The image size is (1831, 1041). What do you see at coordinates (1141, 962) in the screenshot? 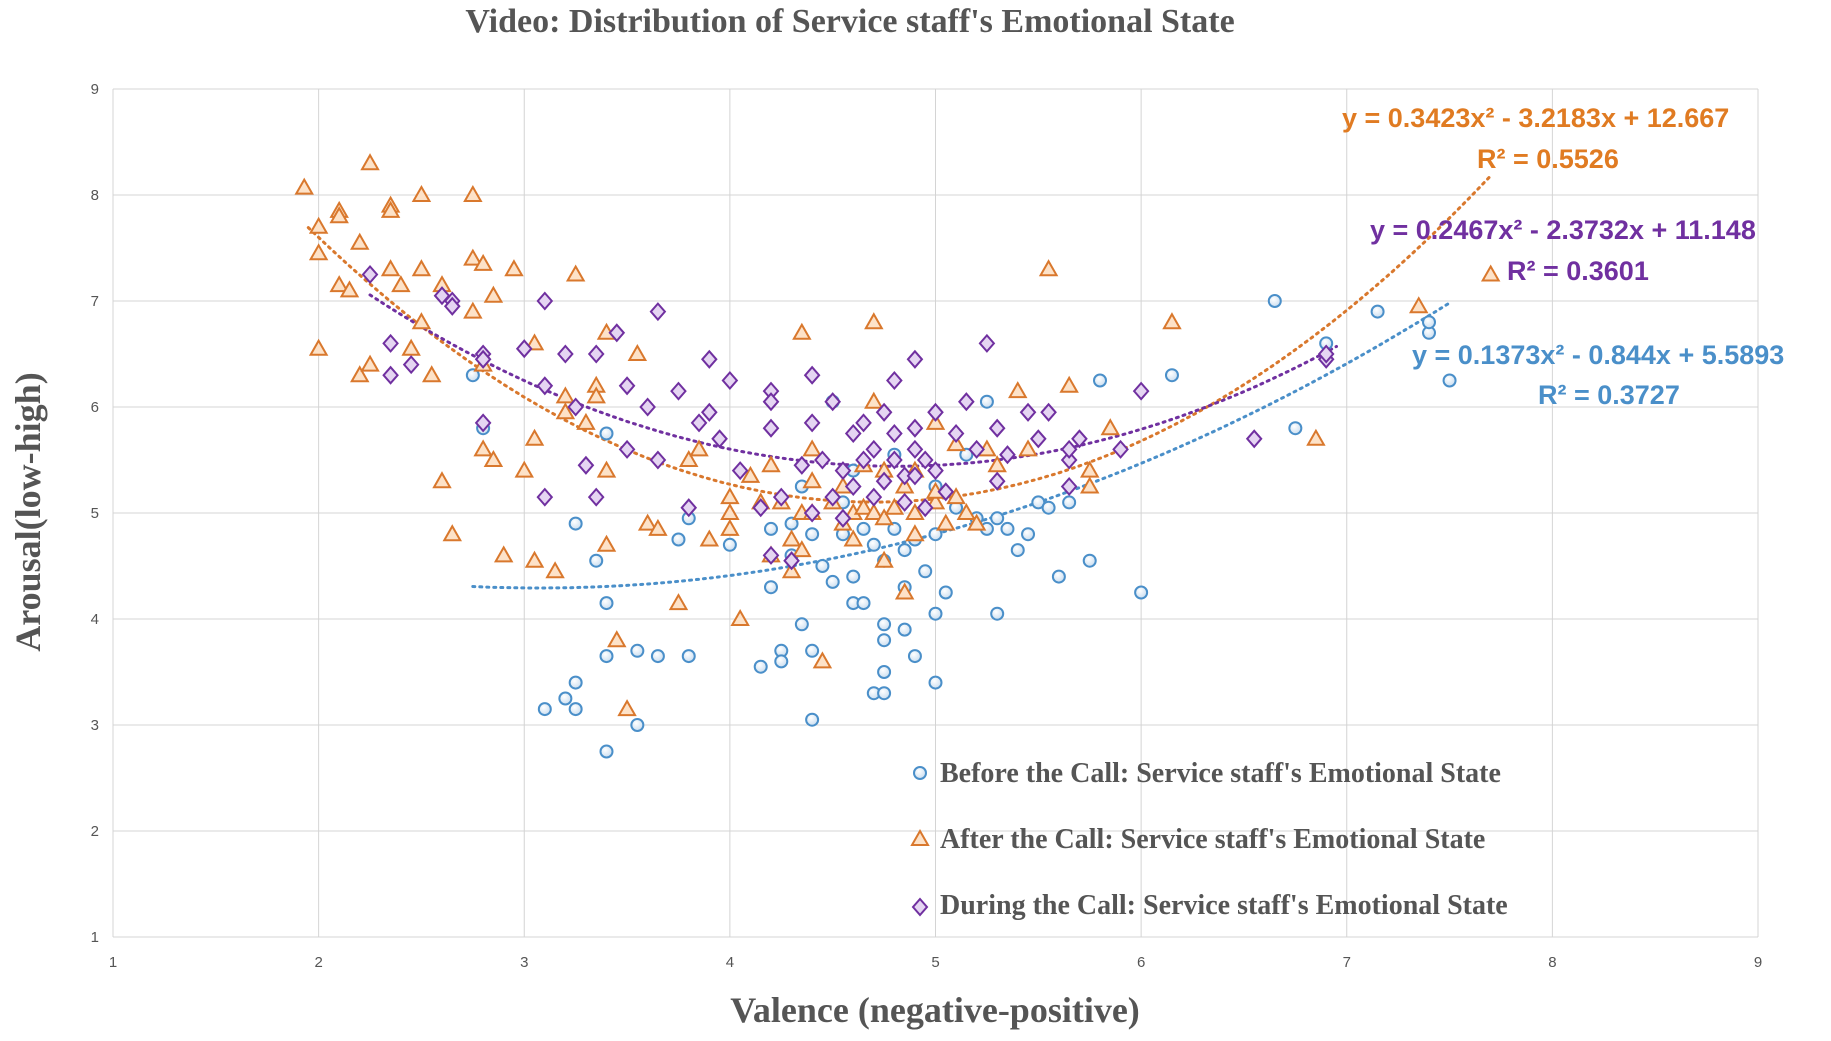
I see `x-tick-label: 6` at bounding box center [1141, 962].